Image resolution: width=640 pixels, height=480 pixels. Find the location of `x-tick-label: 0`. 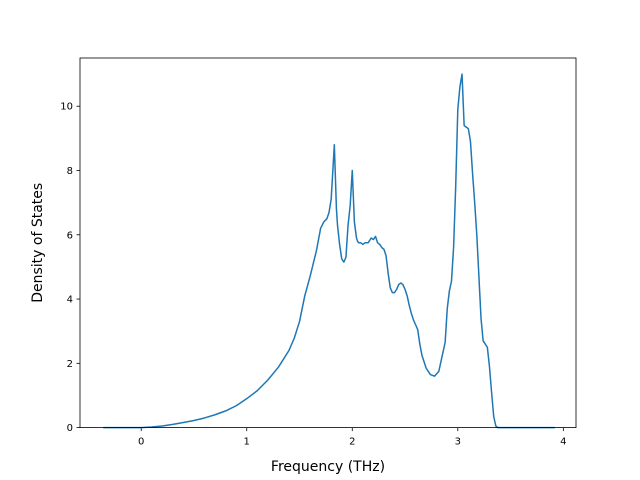

x-tick-label: 0 is located at coordinates (141, 442).